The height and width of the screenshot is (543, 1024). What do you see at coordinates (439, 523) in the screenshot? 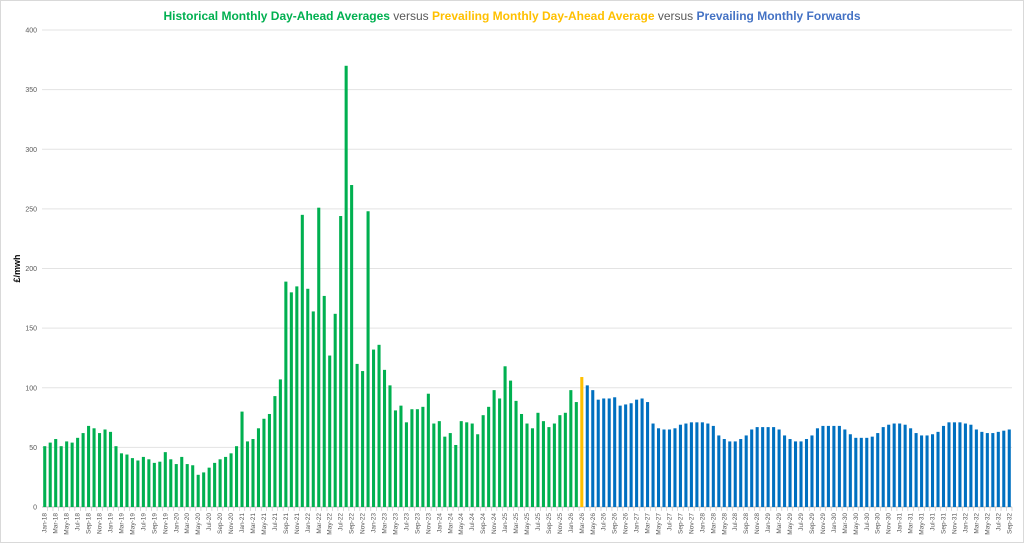
I see `x-tick-label: Jan-24` at bounding box center [439, 523].